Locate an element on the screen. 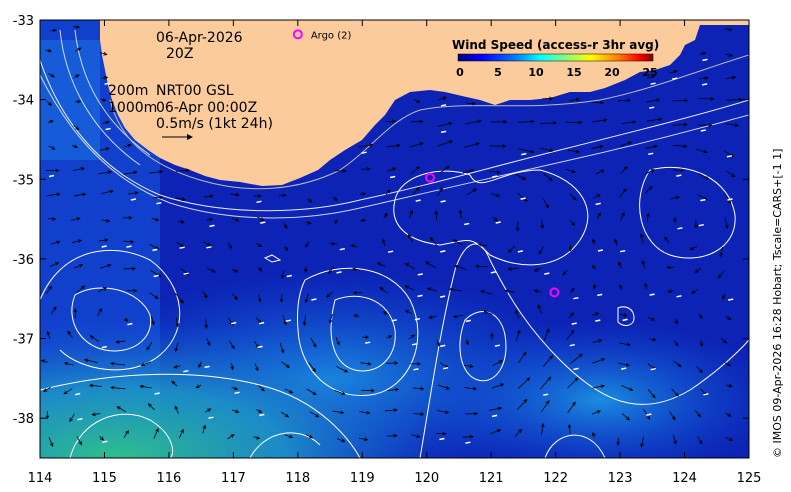  colorbar-tick-label: 15 is located at coordinates (573, 72).